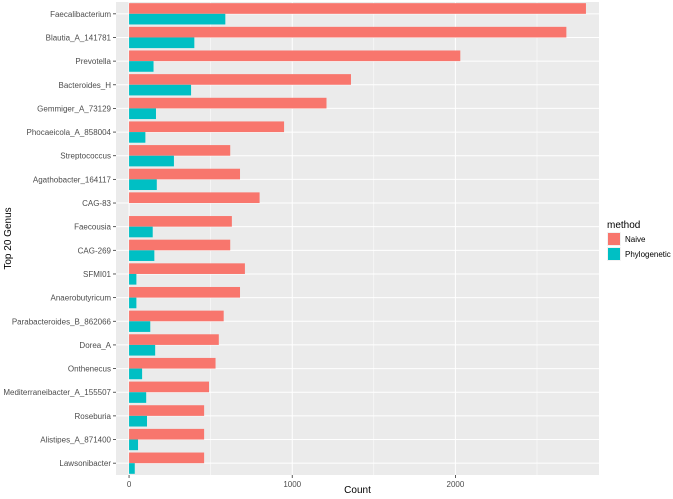 The height and width of the screenshot is (499, 673). What do you see at coordinates (75, 440) in the screenshot?
I see `y-tick-label: Alistipes_A_871400` at bounding box center [75, 440].